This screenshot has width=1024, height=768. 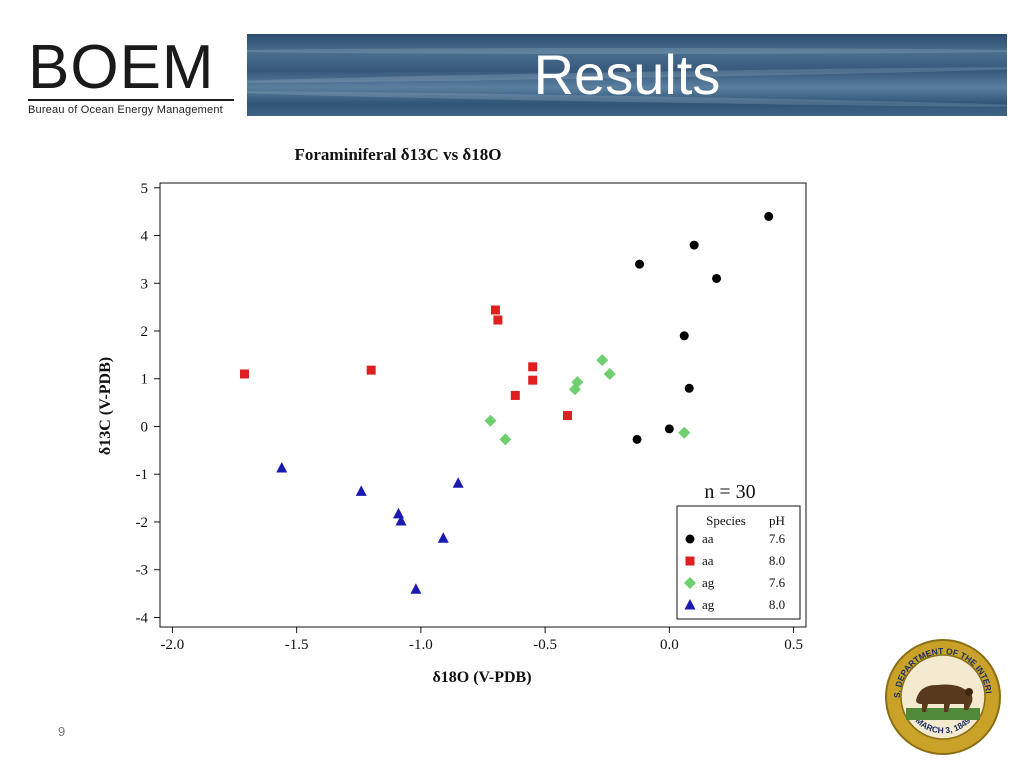 What do you see at coordinates (145, 332) in the screenshot?
I see `y-tick-label: 2` at bounding box center [145, 332].